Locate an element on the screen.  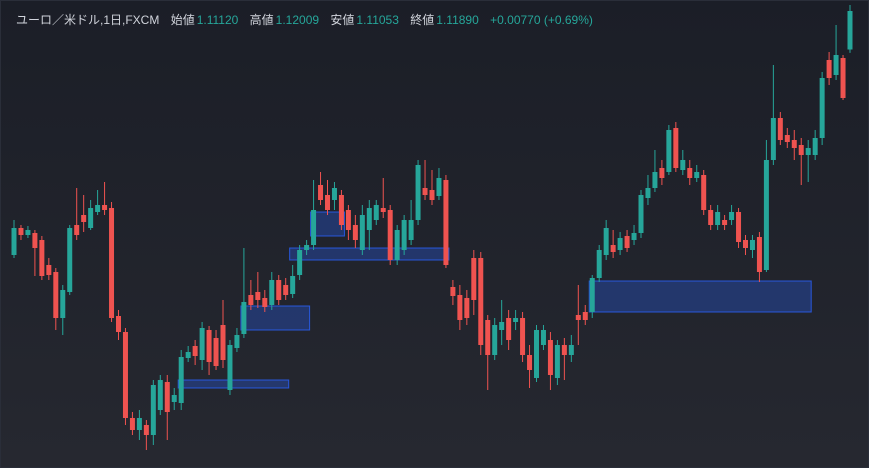
legend-label: 安値 is located at coordinates (342, 20).